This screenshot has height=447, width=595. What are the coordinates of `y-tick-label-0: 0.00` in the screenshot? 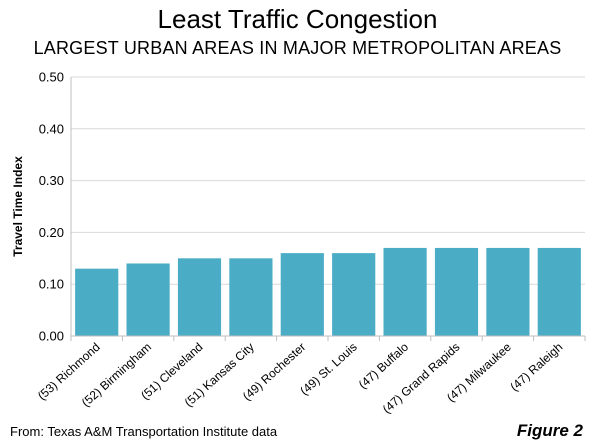 It's located at (51, 336).